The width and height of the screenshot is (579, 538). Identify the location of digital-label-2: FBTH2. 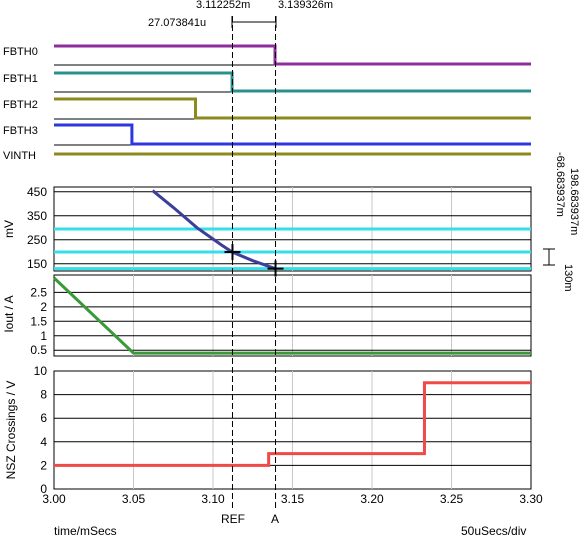
(20, 105).